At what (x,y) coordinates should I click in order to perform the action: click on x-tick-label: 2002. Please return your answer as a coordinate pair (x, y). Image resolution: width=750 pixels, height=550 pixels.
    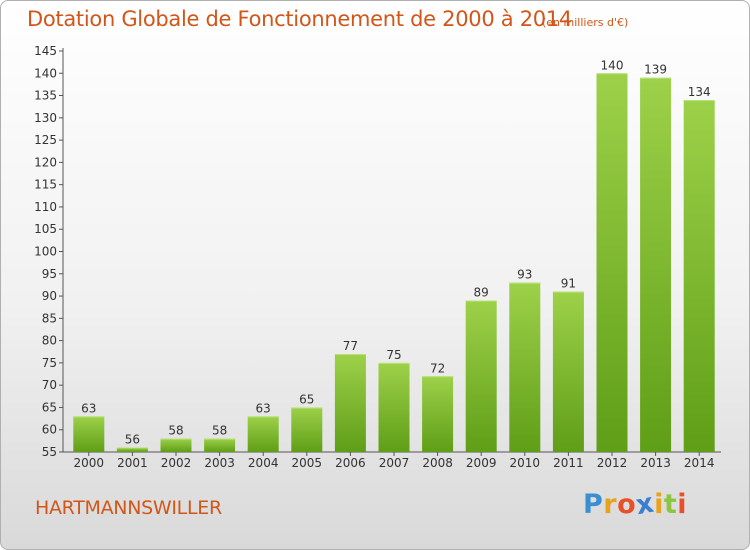
    Looking at the image, I should click on (176, 463).